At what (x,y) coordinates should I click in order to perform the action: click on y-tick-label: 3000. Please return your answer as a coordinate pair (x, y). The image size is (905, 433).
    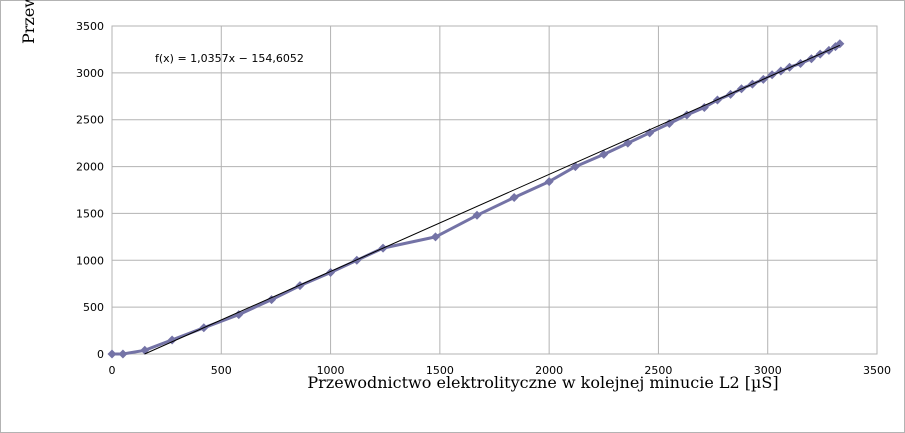
    Looking at the image, I should click on (90, 73).